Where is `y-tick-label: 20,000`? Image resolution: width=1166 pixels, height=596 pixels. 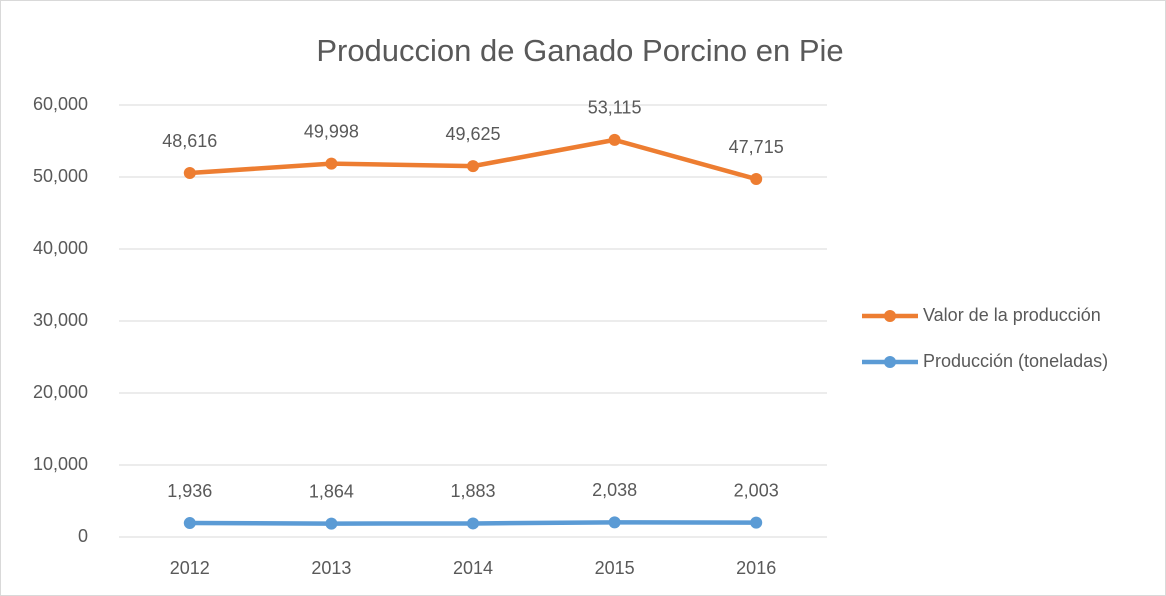
y-tick-label: 20,000 is located at coordinates (60, 392).